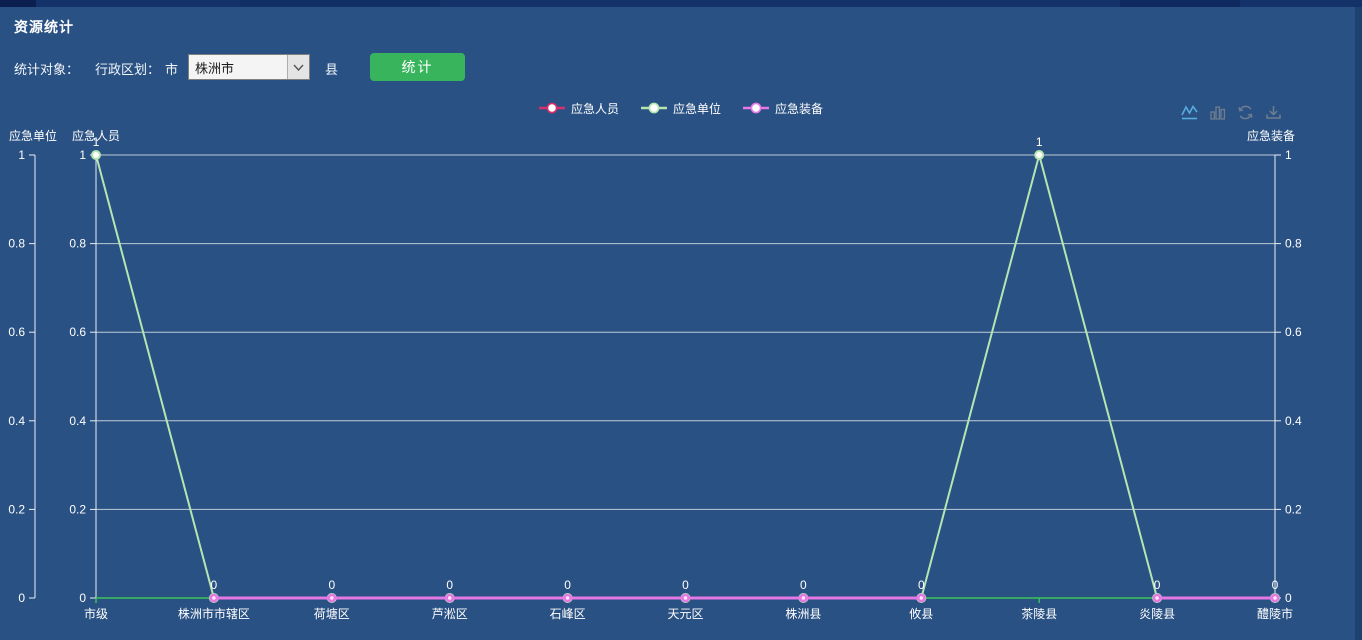 The image size is (1362, 640). Describe the element at coordinates (450, 614) in the screenshot. I see `x-category-label: 芦淞区` at that location.